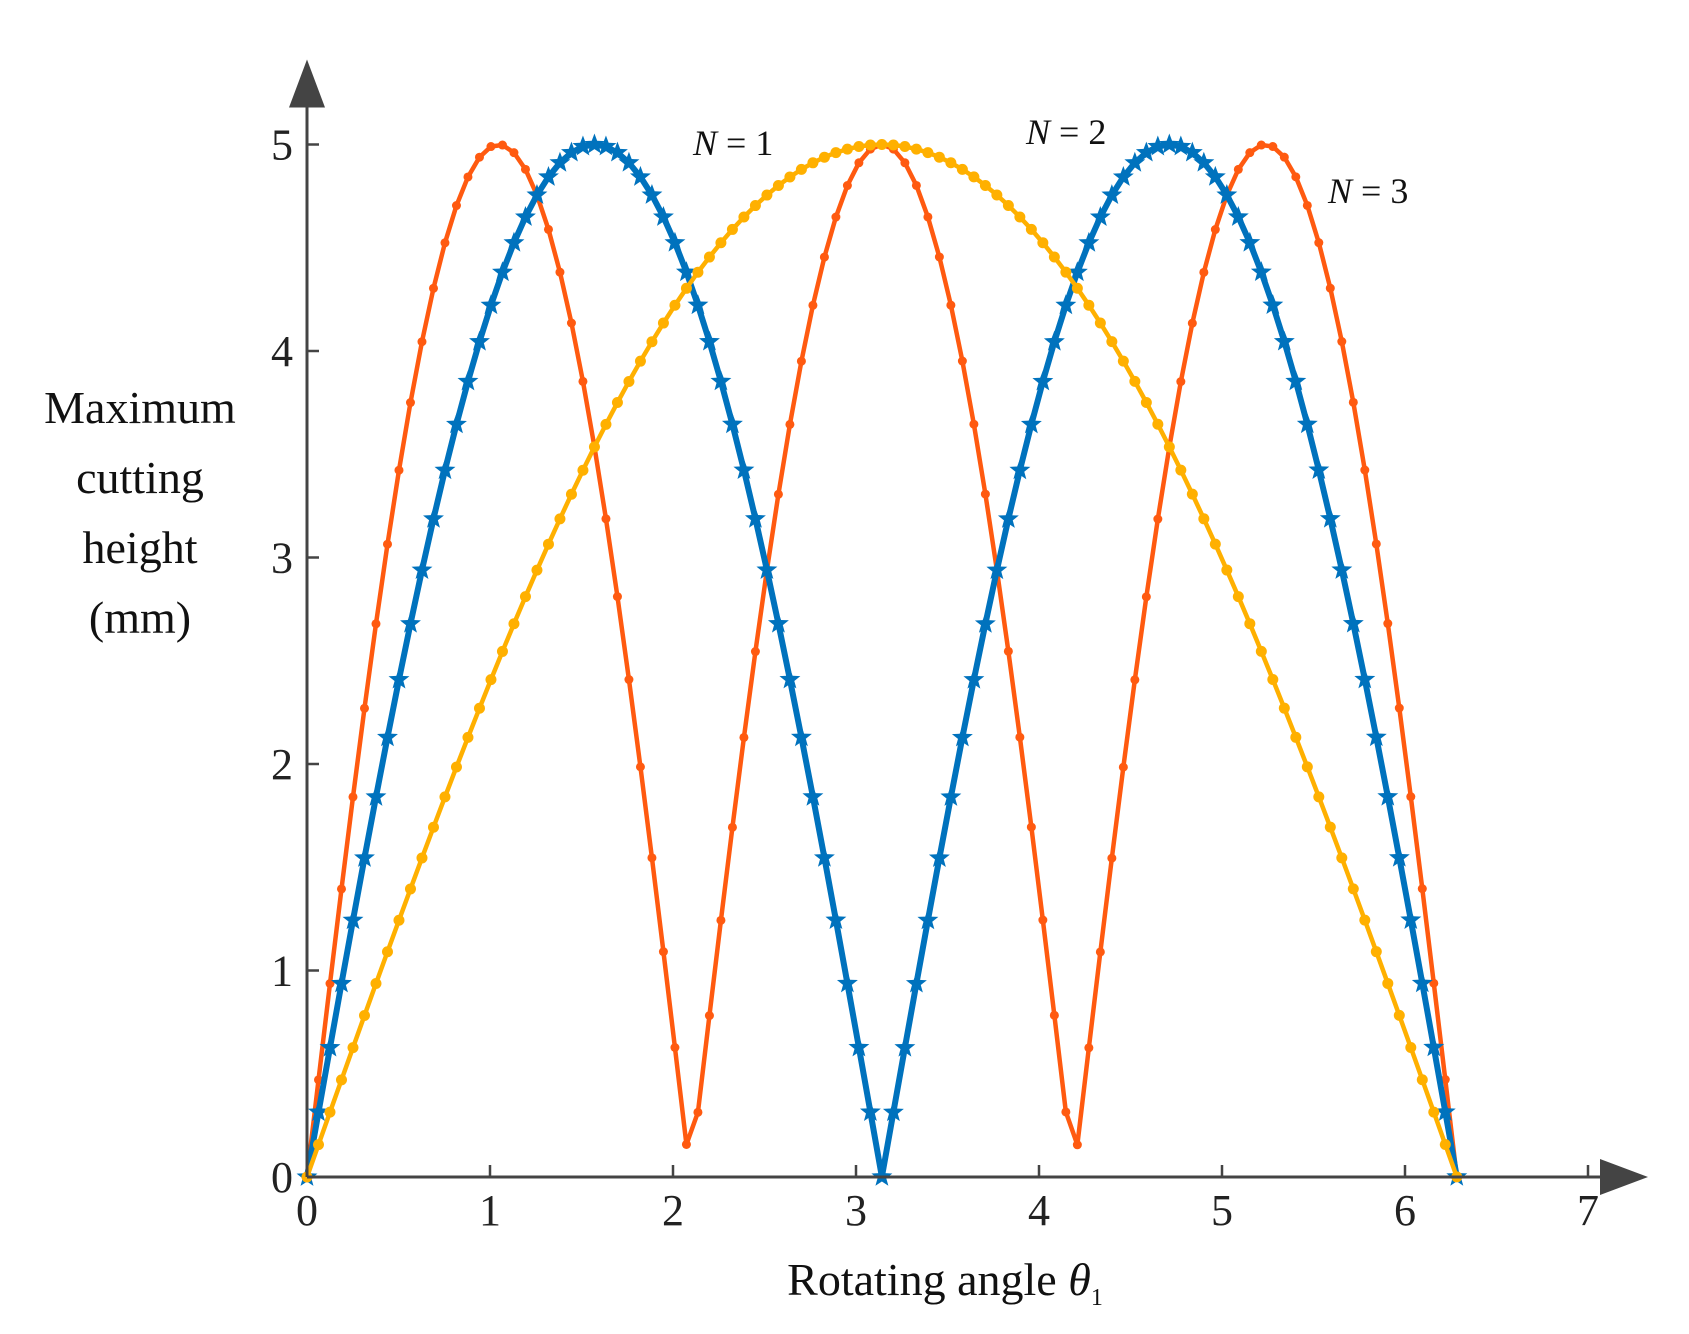 The width and height of the screenshot is (1689, 1334). I want to click on series-label-n3-var: N, so click(1340, 191).